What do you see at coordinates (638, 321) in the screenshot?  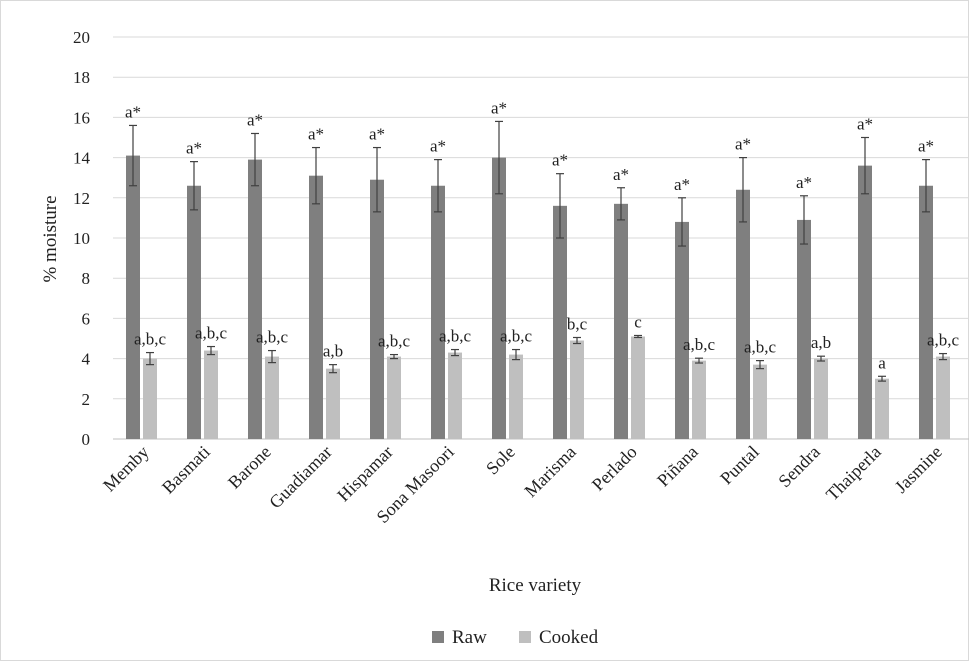 I see `significance-letter: c` at bounding box center [638, 321].